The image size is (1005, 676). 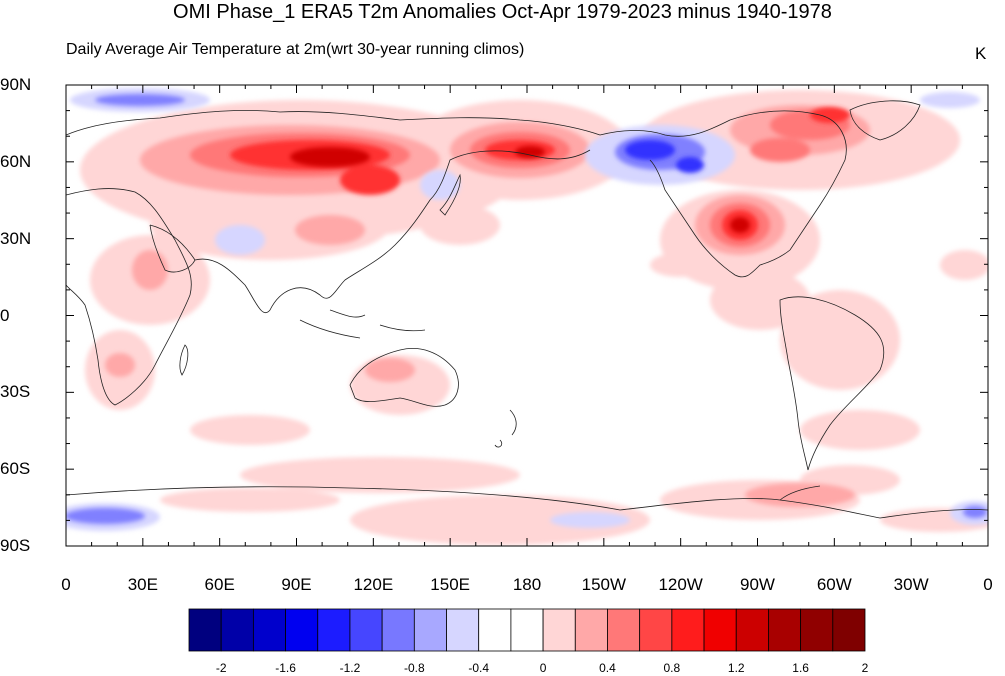 I want to click on colorbar-label: 1.2, so click(x=736, y=668).